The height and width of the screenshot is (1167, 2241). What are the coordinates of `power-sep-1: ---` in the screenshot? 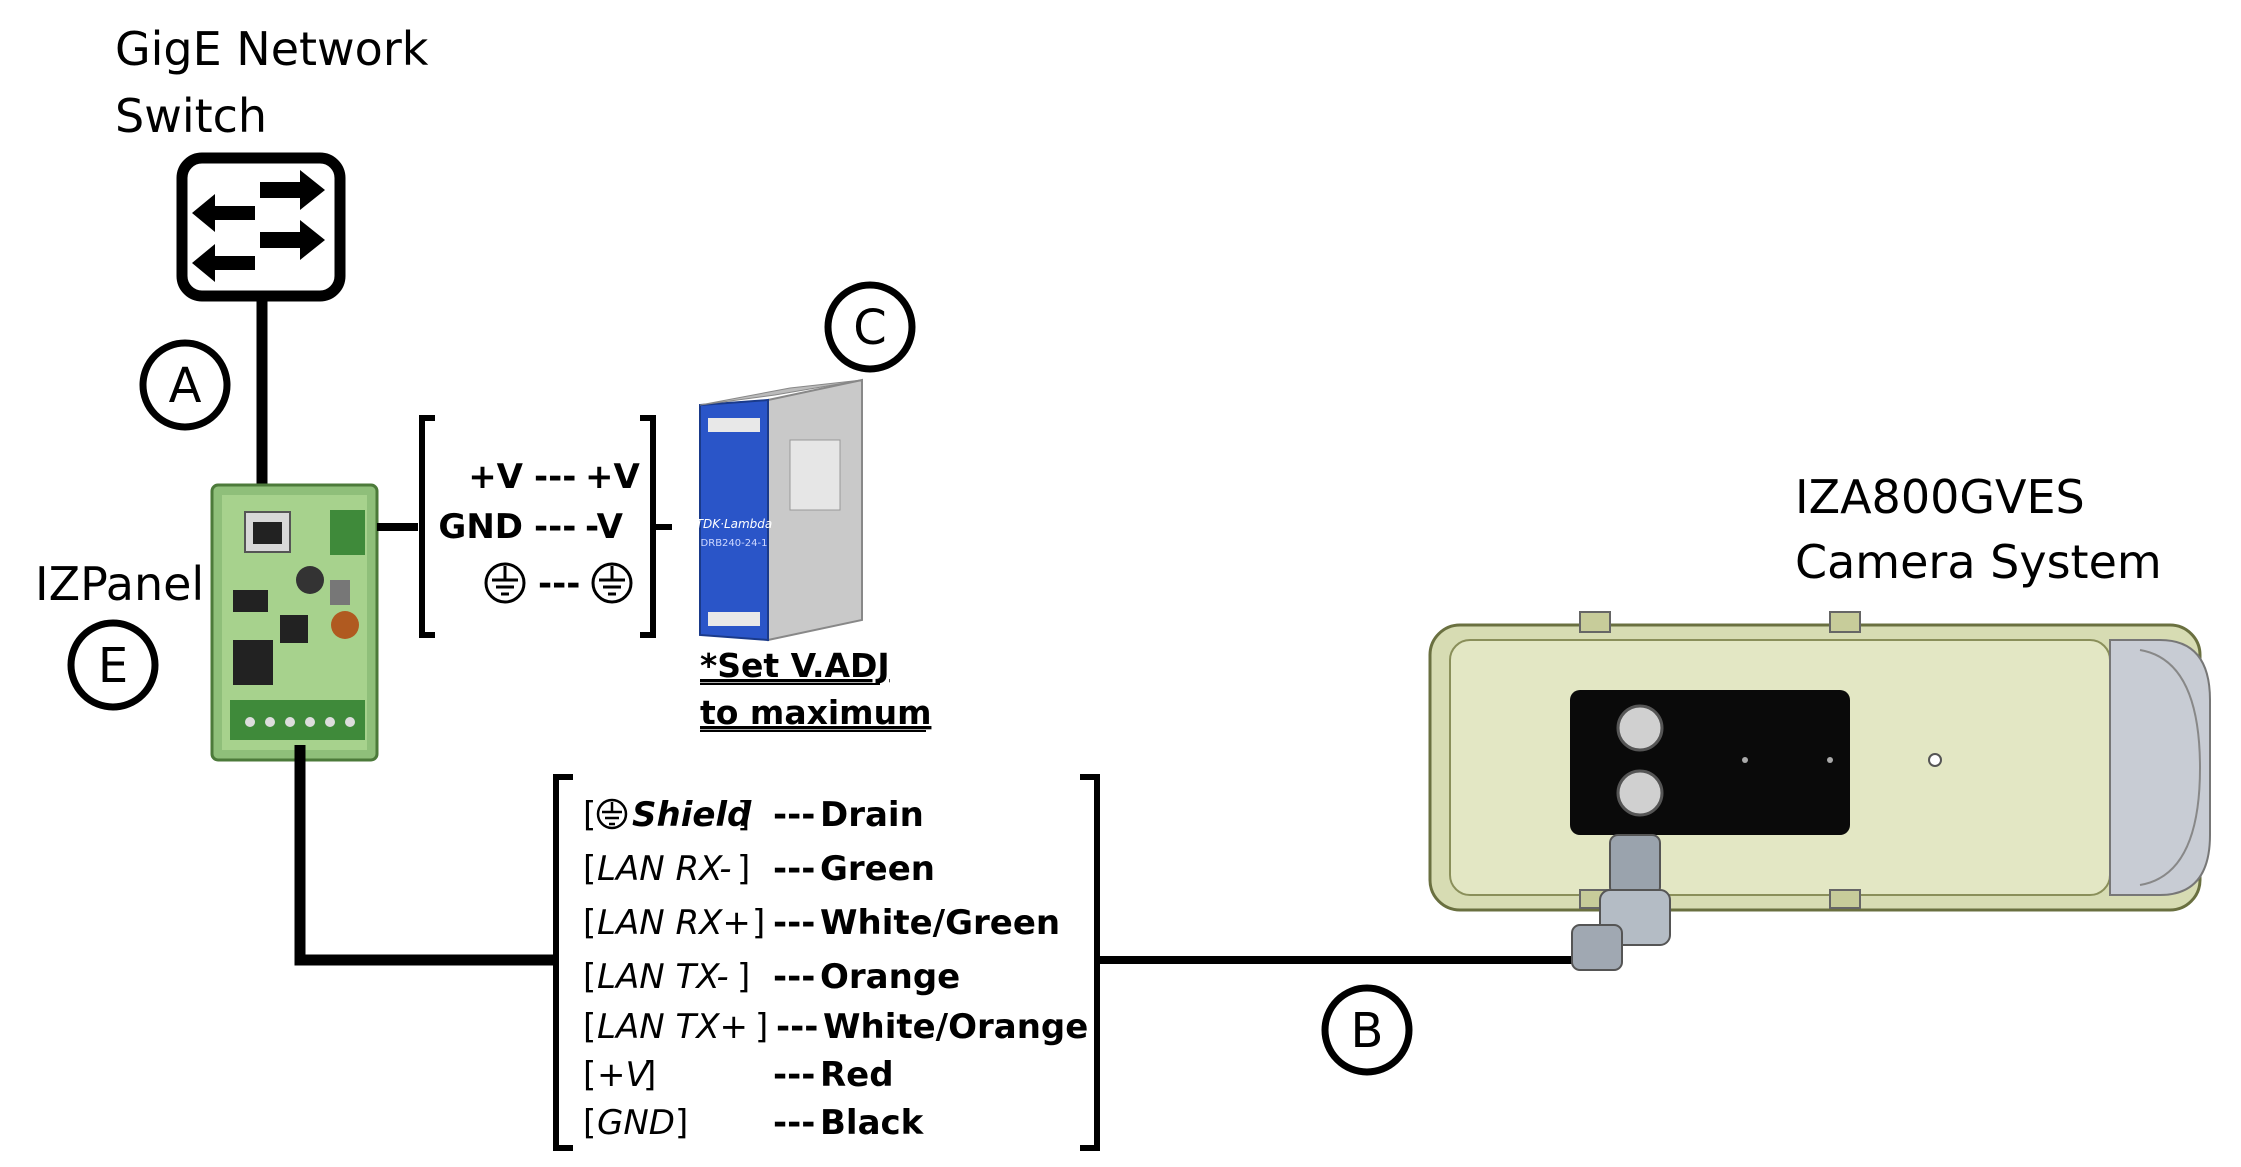 It's located at (555, 477).